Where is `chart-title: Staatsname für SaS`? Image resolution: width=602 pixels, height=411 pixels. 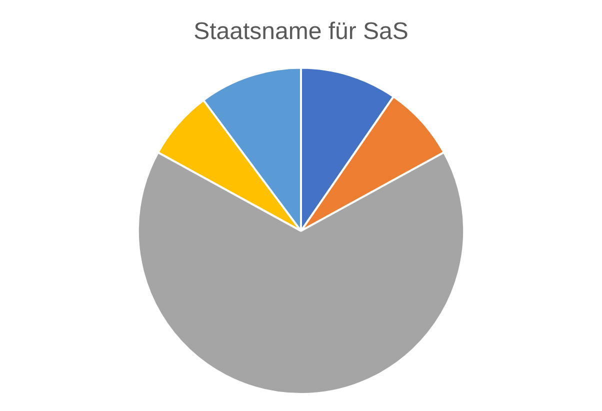
chart-title: Staatsname für SaS is located at coordinates (301, 32).